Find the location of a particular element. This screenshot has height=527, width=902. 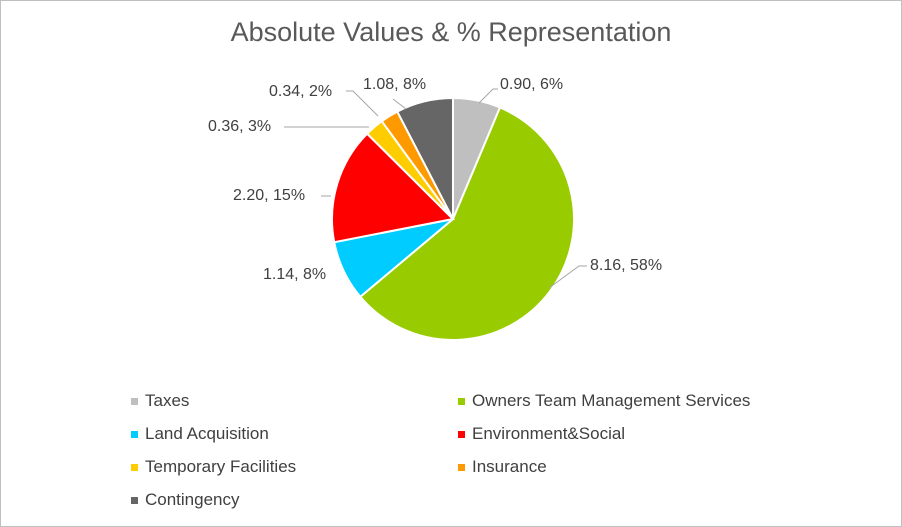

legend-item: Taxes is located at coordinates (160, 401).